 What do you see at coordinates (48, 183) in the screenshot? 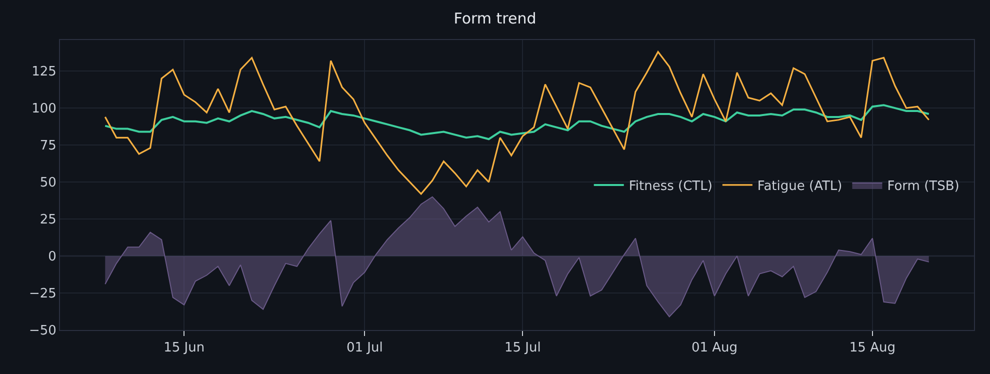
I see `y-tick-label: 50` at bounding box center [48, 183].